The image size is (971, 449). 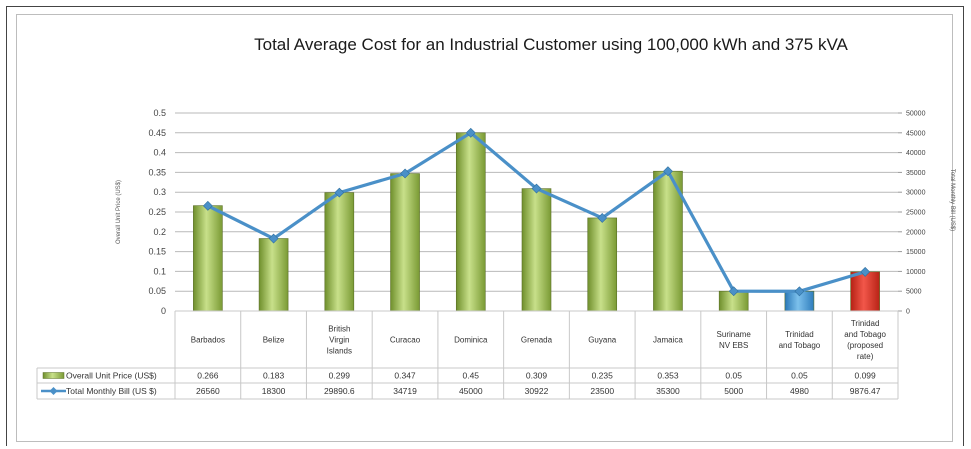 What do you see at coordinates (916, 173) in the screenshot?
I see `right-tick-label: 35000` at bounding box center [916, 173].